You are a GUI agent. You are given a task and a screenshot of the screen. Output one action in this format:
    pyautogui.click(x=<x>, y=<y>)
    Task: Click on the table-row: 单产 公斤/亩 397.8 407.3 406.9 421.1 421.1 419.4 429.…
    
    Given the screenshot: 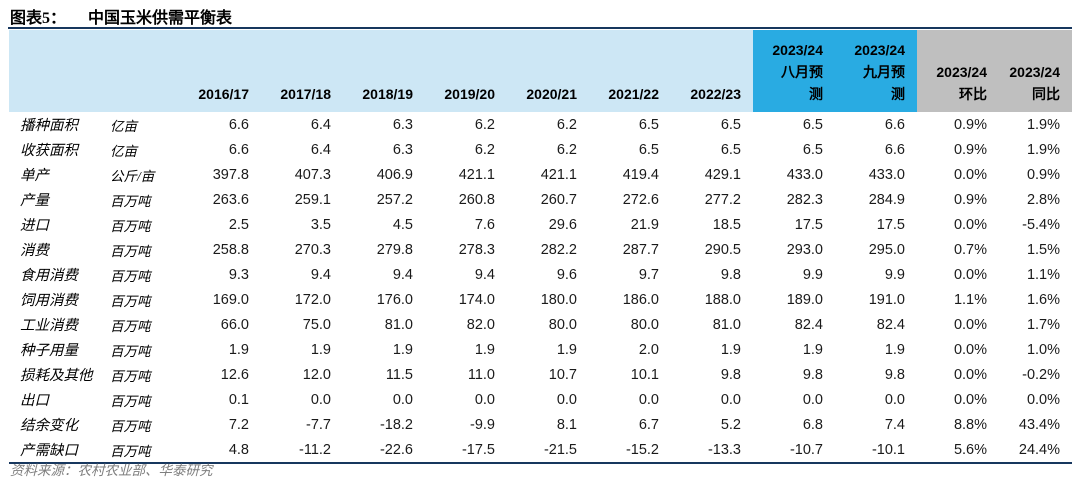 What is the action you would take?
    pyautogui.click(x=540, y=174)
    